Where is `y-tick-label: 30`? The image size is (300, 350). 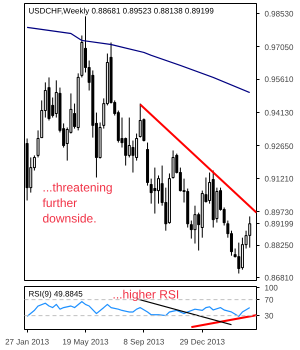 y-tick-label: 30 is located at coordinates (269, 316).